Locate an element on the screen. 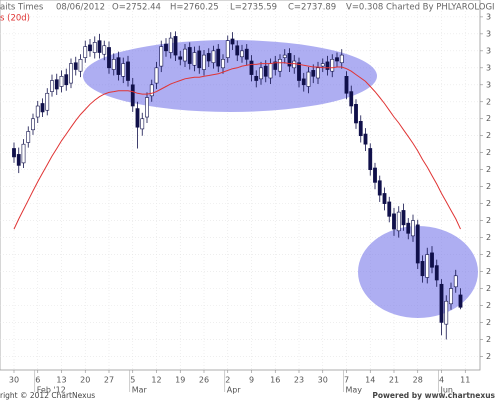 The height and width of the screenshot is (400, 495). x-tick-label: 12 is located at coordinates (156, 380).